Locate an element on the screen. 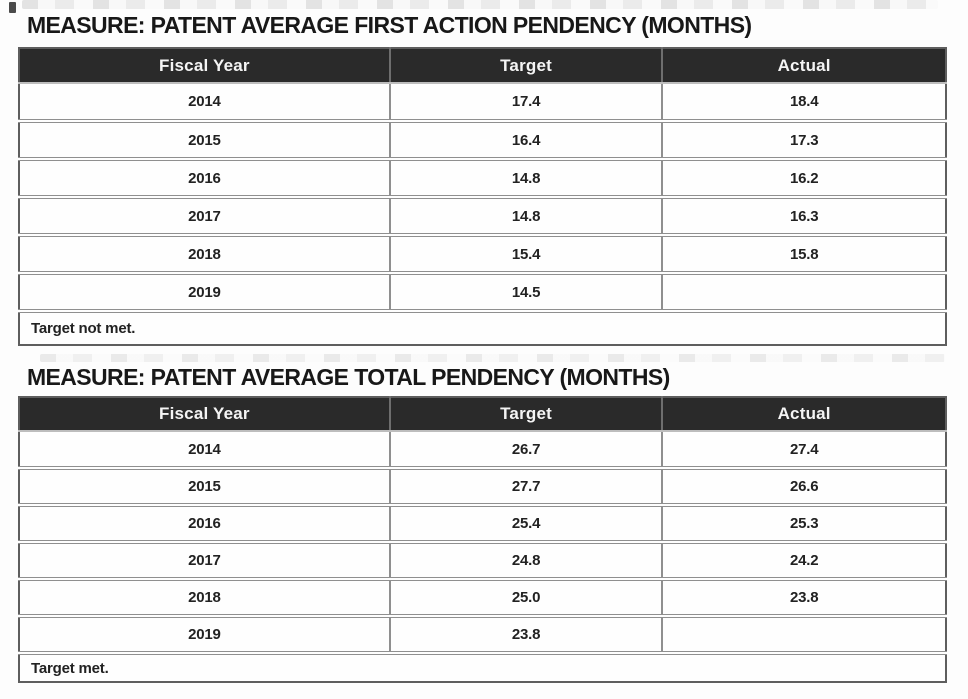  target-cell: 25.0 is located at coordinates (525, 596).